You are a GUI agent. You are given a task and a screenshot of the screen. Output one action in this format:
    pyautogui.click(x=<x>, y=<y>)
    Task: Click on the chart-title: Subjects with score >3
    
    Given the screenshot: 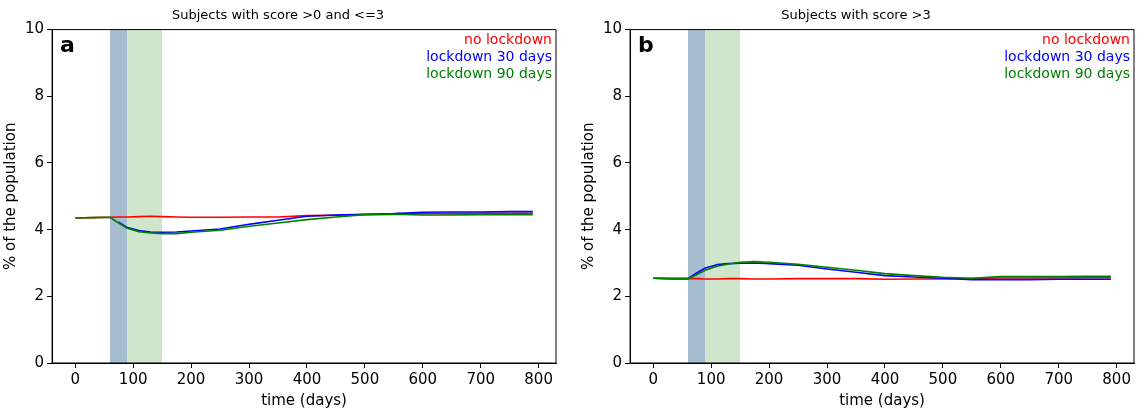 What is the action you would take?
    pyautogui.click(x=856, y=15)
    